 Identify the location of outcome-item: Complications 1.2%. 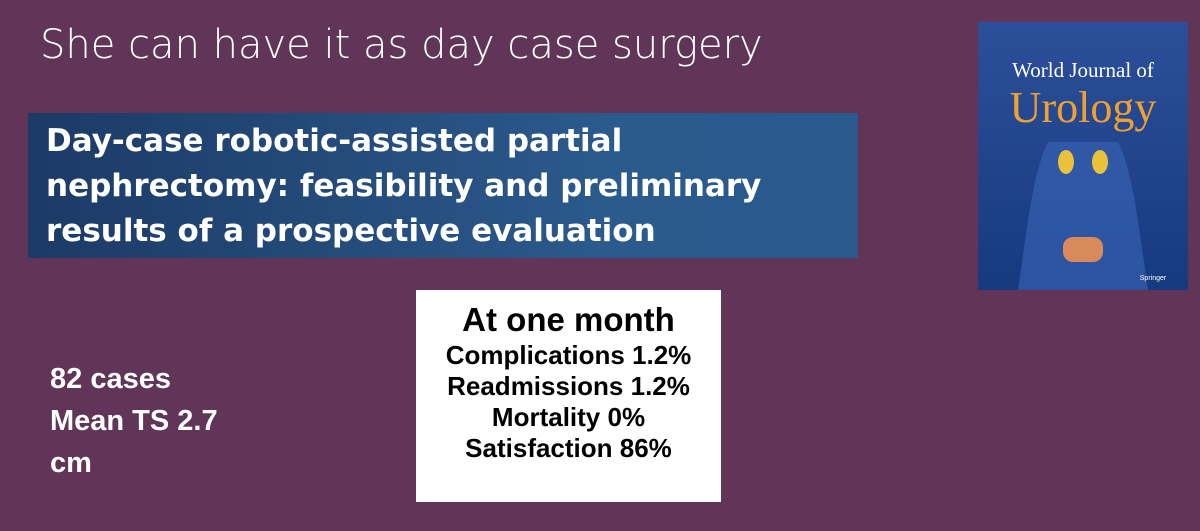
(568, 355).